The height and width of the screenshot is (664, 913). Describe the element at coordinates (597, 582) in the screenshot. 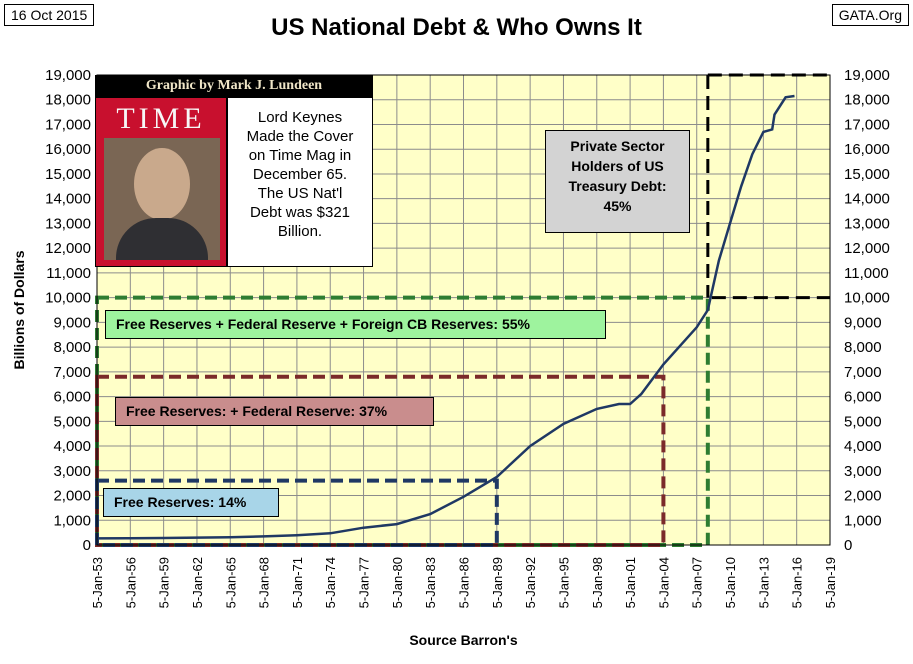

I see `x-tick-label: 5-Jan-98` at that location.